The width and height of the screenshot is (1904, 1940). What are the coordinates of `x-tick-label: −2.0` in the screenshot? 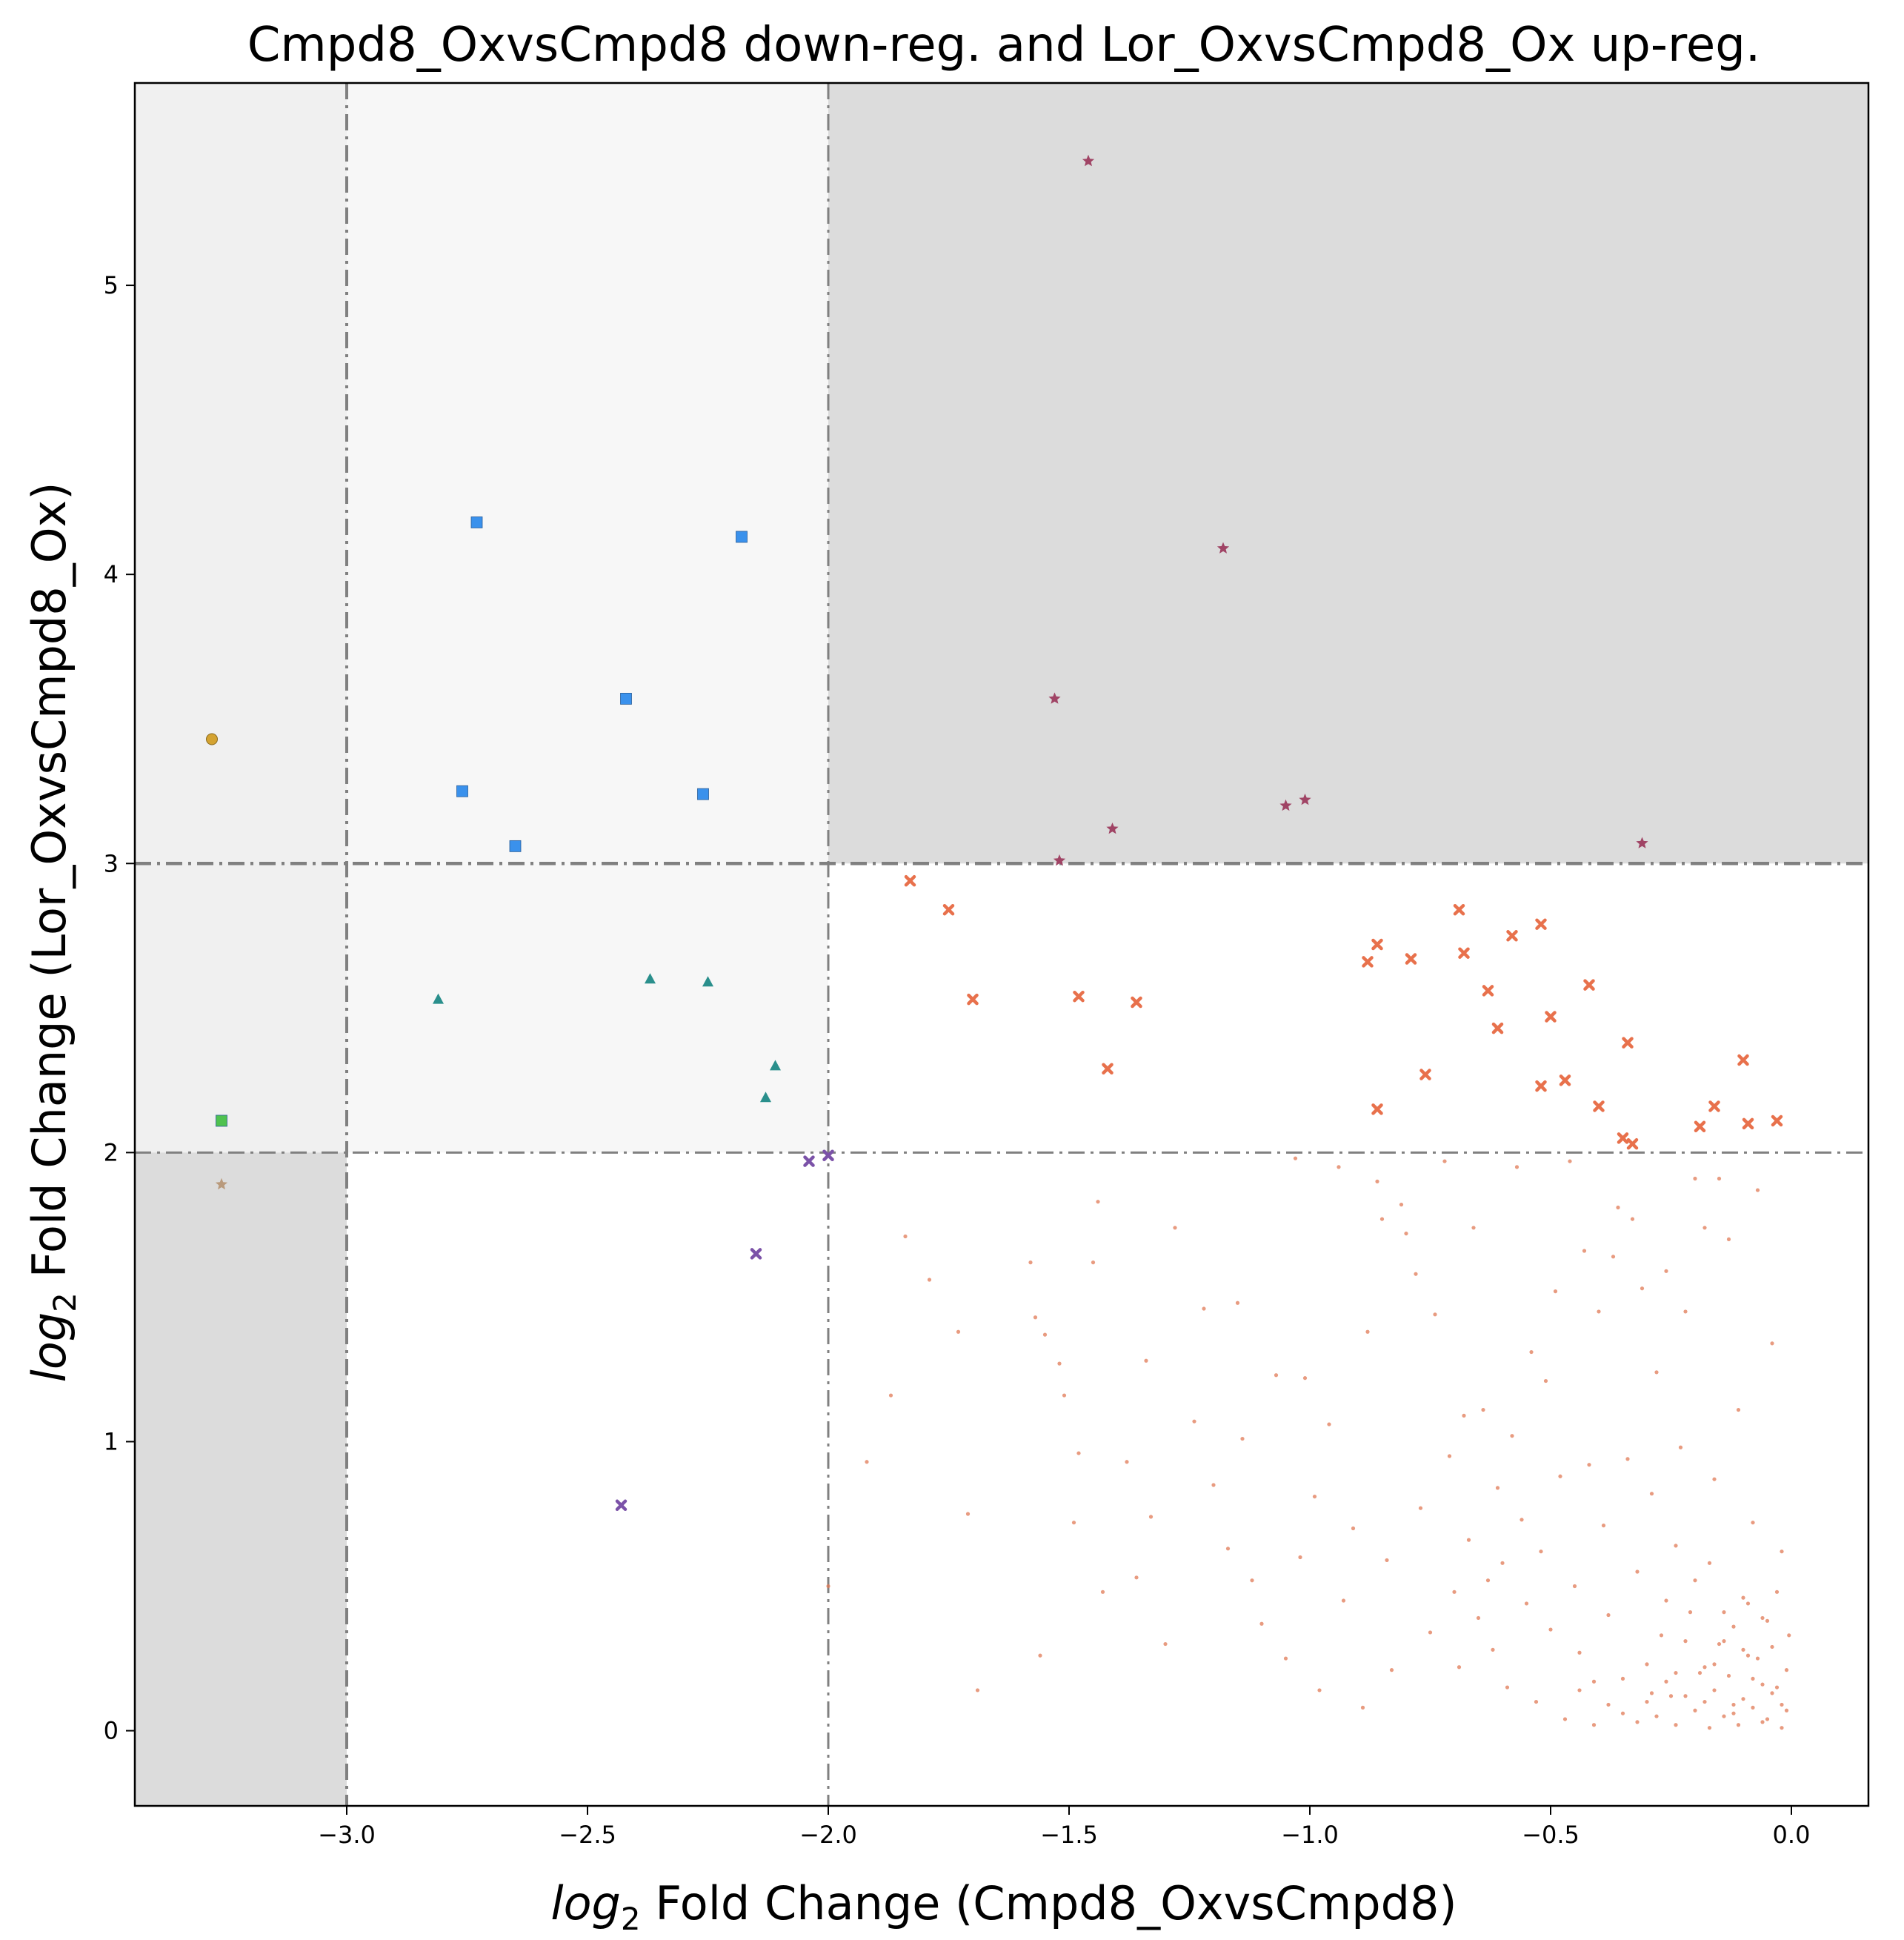 It's located at (828, 1835).